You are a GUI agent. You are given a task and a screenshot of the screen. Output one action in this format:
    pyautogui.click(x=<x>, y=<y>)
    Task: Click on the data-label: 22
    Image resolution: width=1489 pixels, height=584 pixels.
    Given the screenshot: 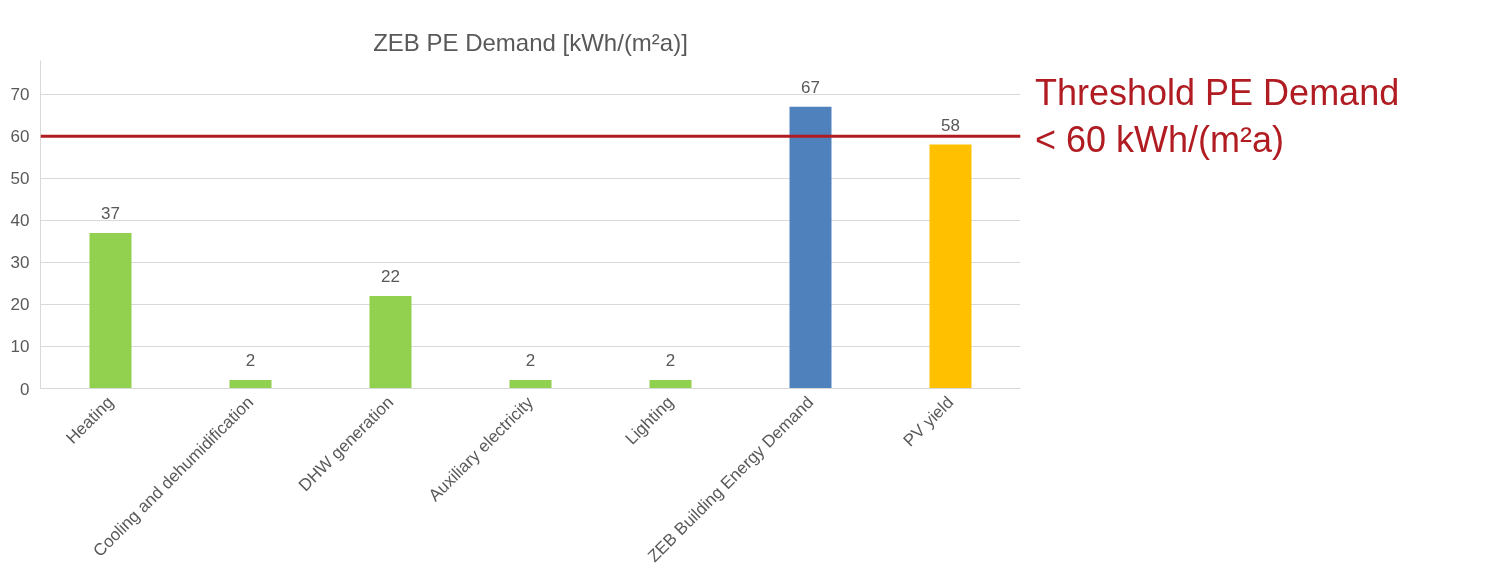 What is the action you would take?
    pyautogui.click(x=390, y=276)
    